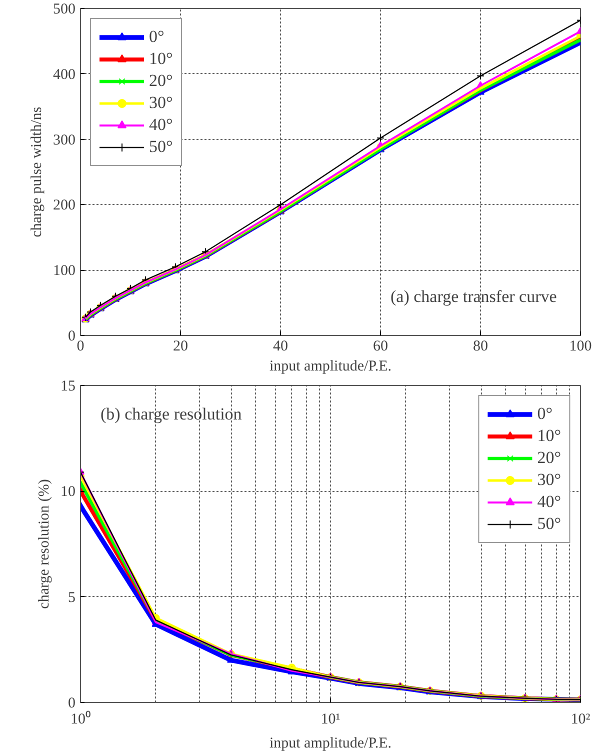 This screenshot has height=754, width=600. I want to click on y-axis-title: charge resolution (%), so click(44, 544).